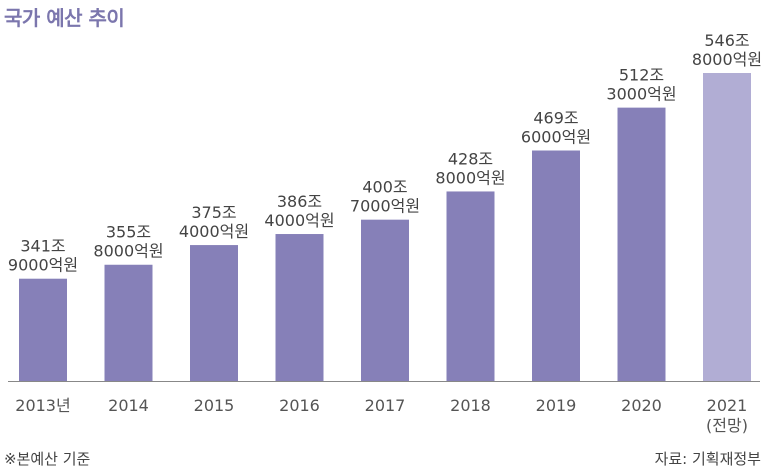  Describe the element at coordinates (299, 405) in the screenshot. I see `x-tick-label-3-0: 2016` at that location.